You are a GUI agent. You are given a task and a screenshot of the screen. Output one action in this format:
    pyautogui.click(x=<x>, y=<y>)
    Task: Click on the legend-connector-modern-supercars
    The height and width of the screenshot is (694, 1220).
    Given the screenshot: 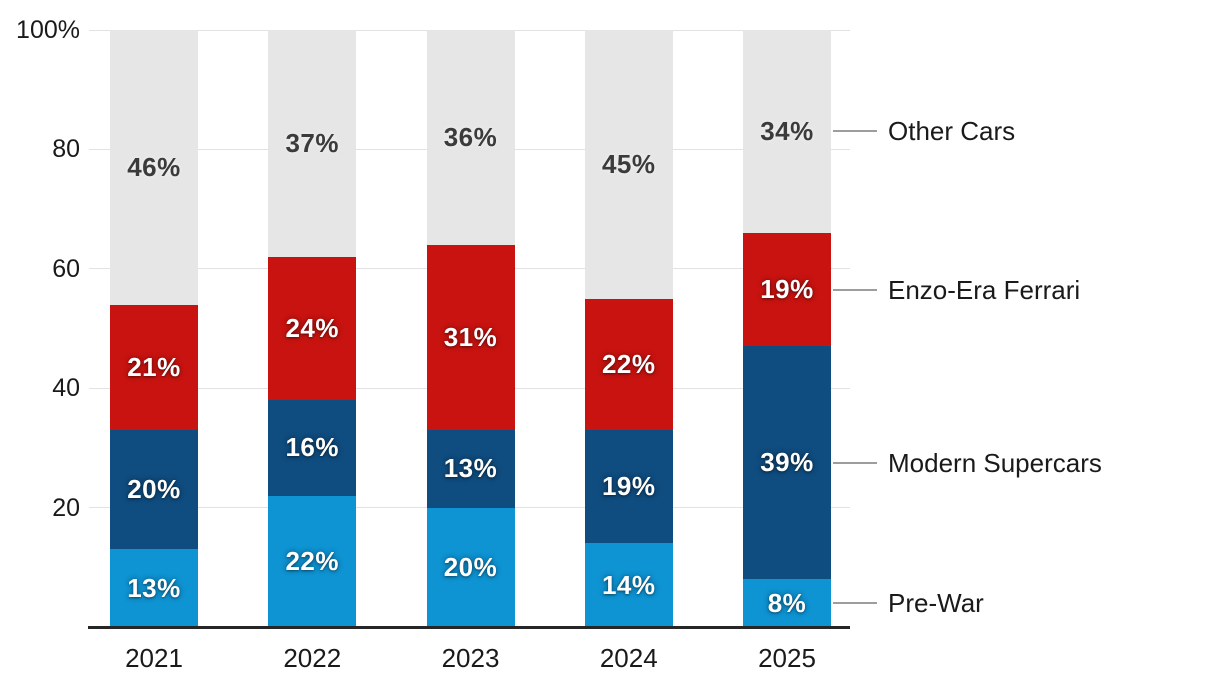 What is the action you would take?
    pyautogui.click(x=855, y=462)
    